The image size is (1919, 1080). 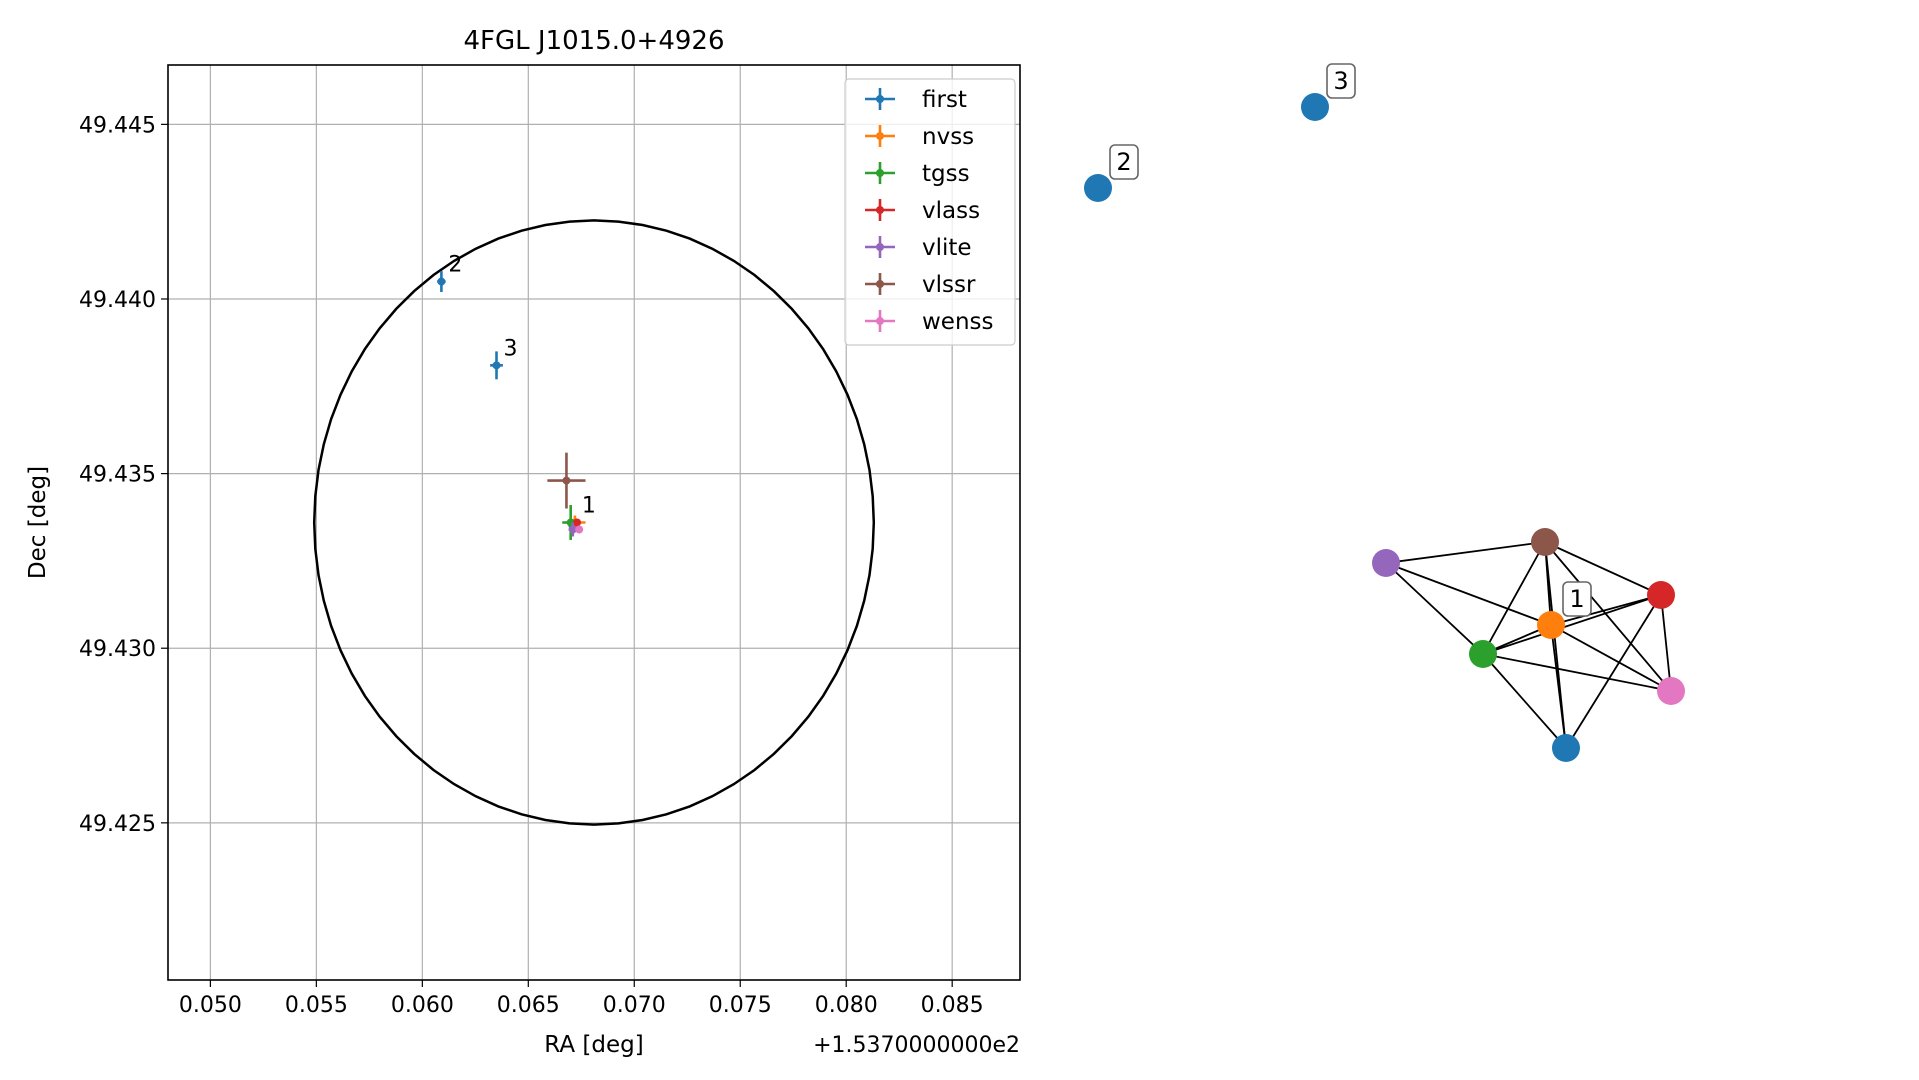 What do you see at coordinates (522, 386) in the screenshot?
I see `annotation-layer: 2 3 1` at bounding box center [522, 386].